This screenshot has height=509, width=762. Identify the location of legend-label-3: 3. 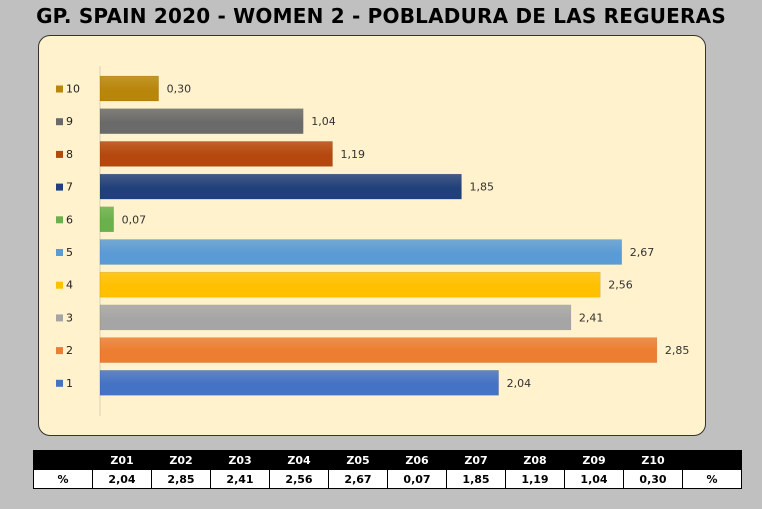
(69, 317).